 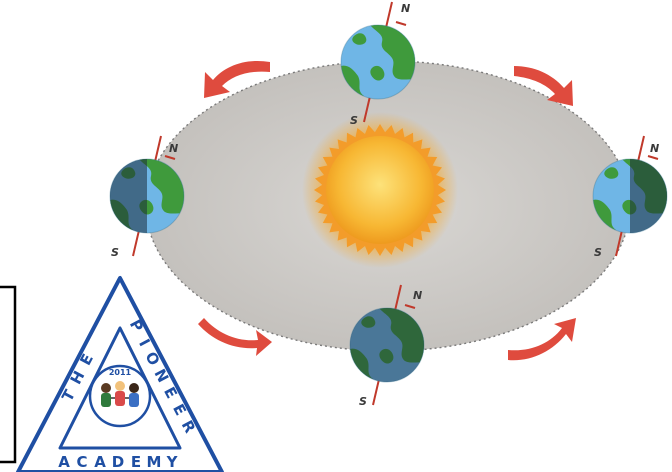 I want to click on earth-top: N S, so click(x=378, y=64).